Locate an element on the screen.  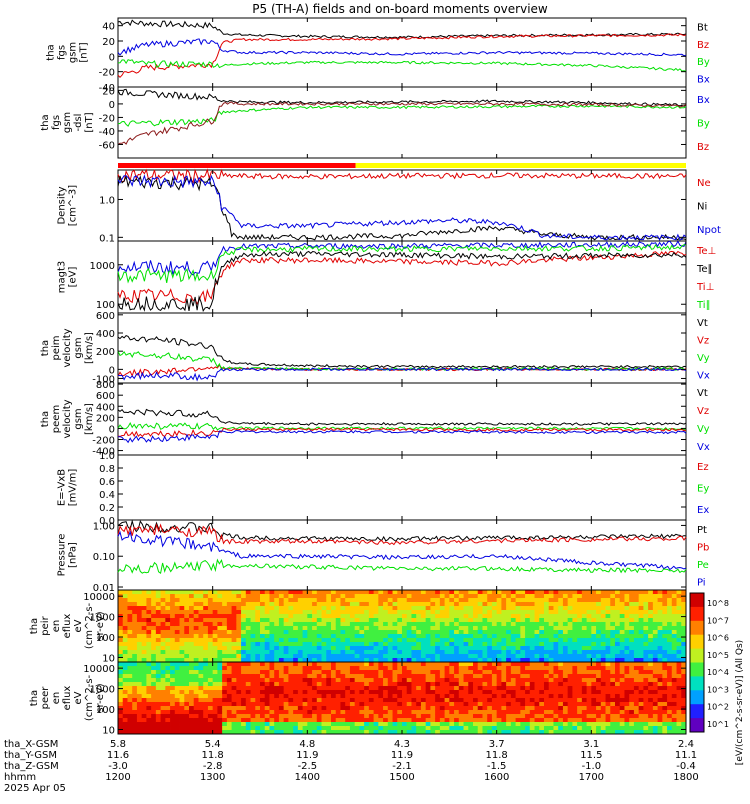
y-axis-label: magt3 is located at coordinates (62, 277).